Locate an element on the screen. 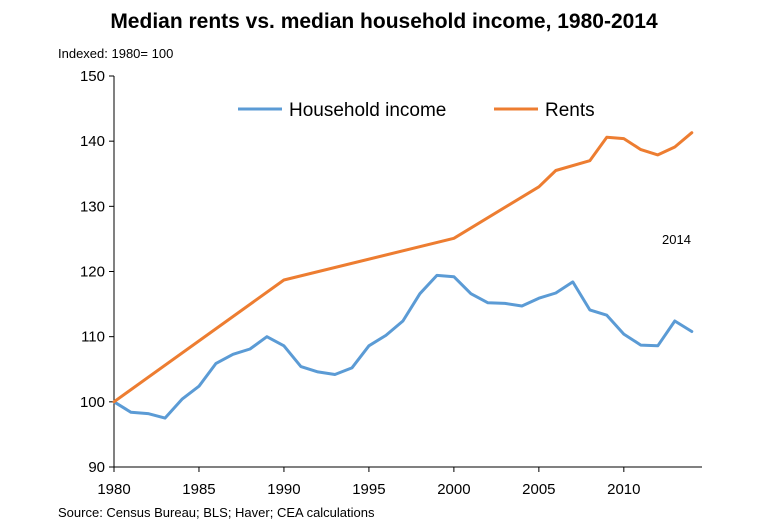  annotation-2014: 2014 is located at coordinates (676, 239).